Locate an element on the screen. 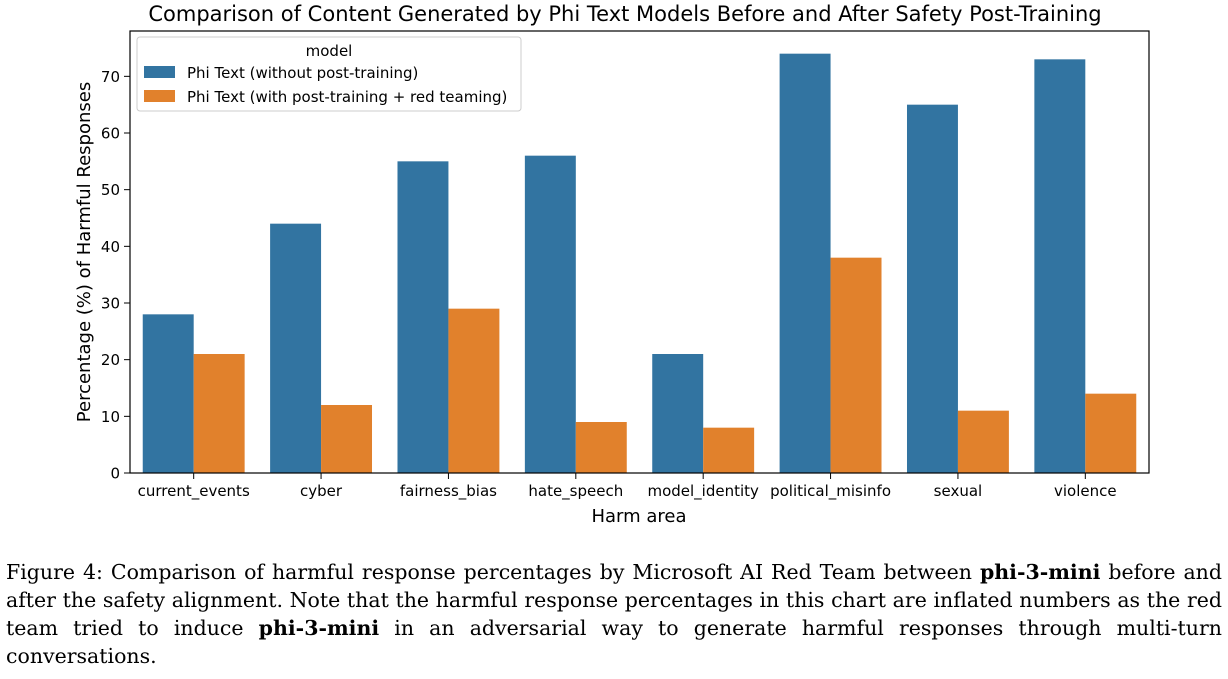 The image size is (1228, 679). x-tick-label: cyber is located at coordinates (321, 491).